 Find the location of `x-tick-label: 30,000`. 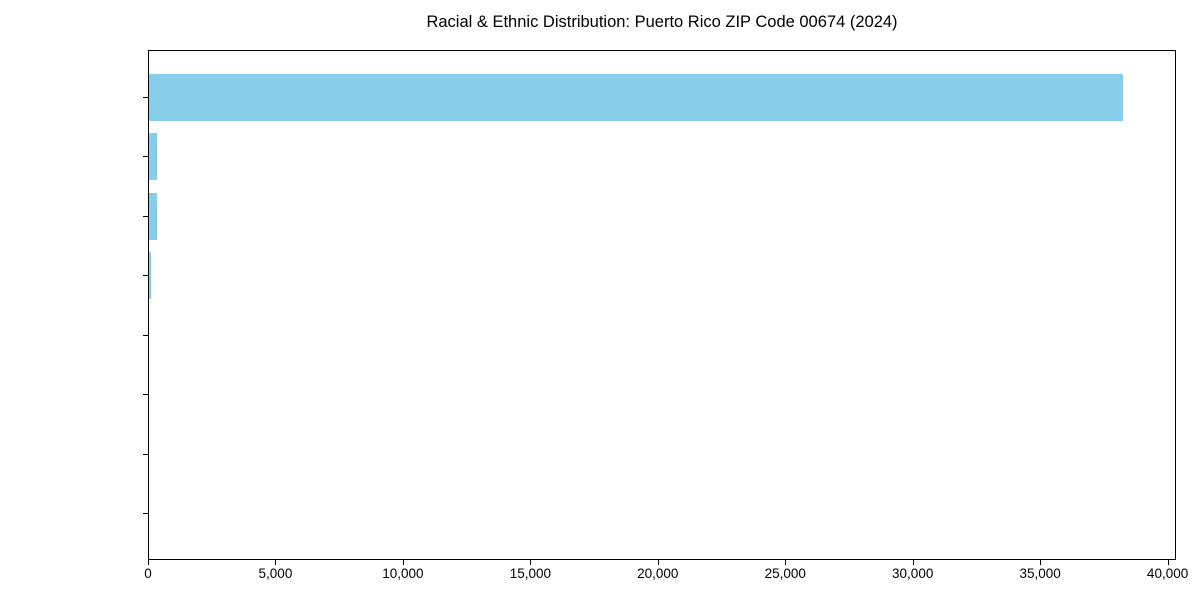

x-tick-label: 30,000 is located at coordinates (913, 573).